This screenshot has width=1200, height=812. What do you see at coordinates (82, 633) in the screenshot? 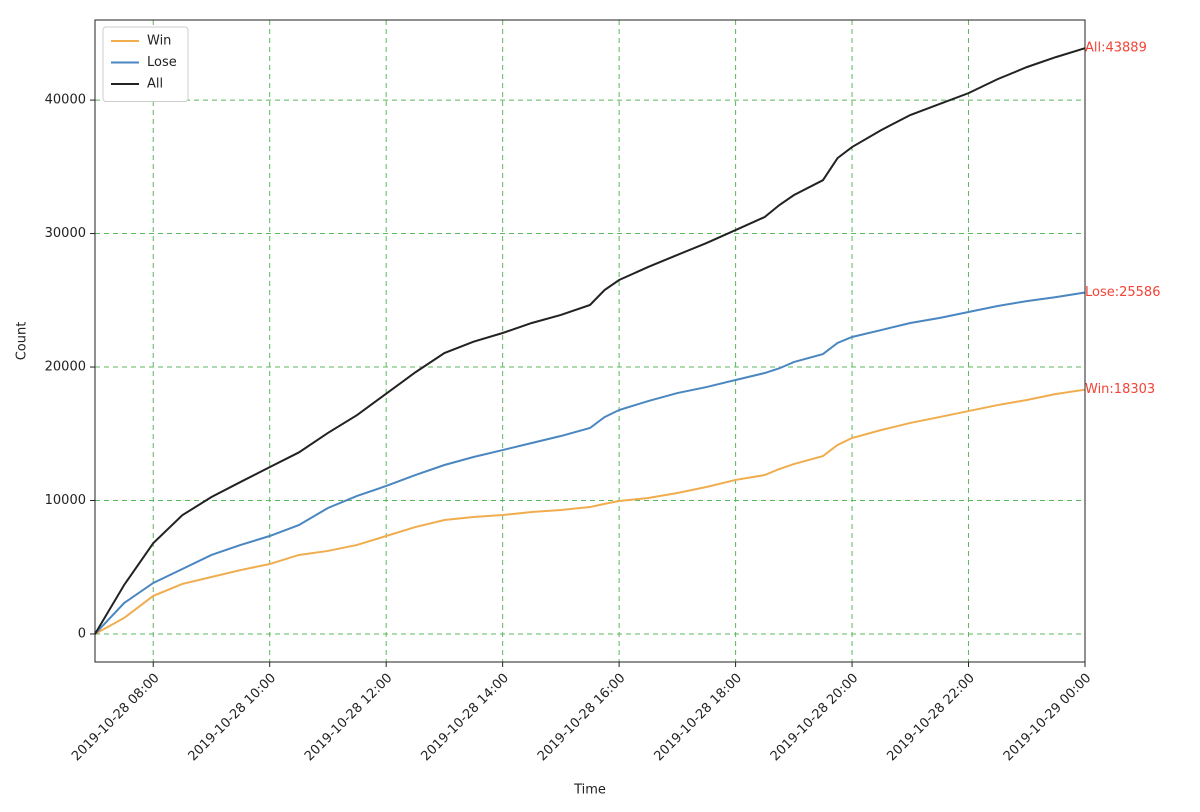
I see `y-tick-label: 0` at bounding box center [82, 633].